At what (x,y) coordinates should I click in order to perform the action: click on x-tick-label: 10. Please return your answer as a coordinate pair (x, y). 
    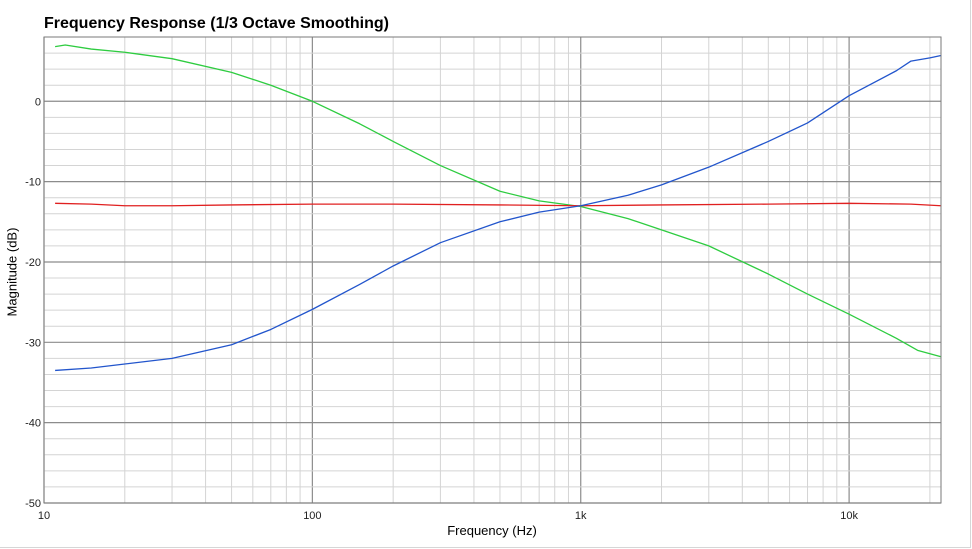
    Looking at the image, I should click on (44, 516).